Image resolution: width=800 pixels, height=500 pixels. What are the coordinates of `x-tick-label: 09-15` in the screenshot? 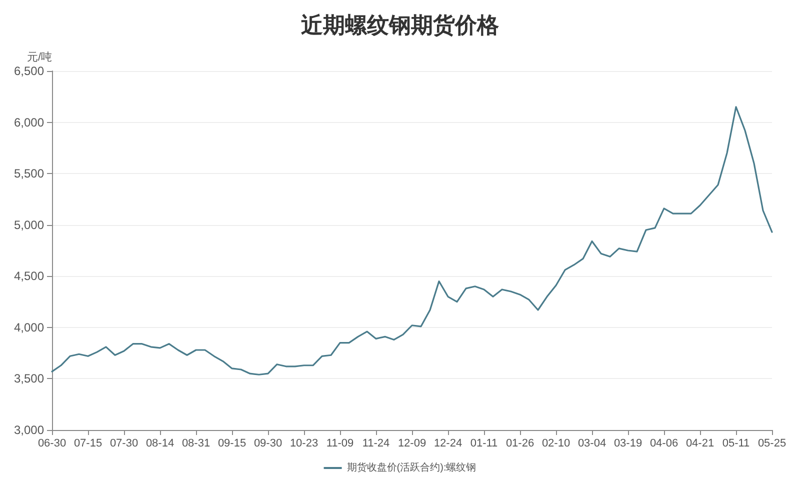 It's located at (232, 444).